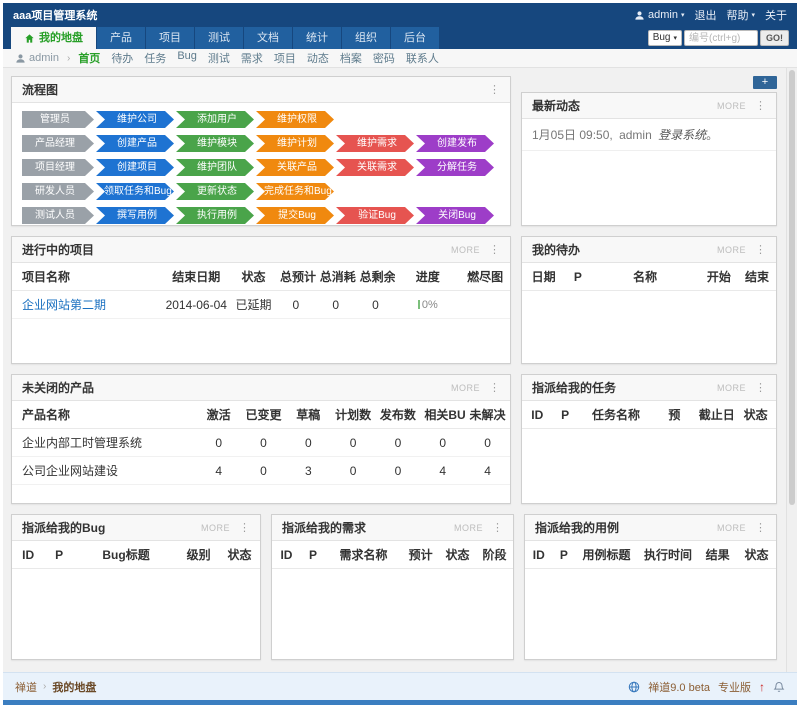  I want to click on flow-step: 维护模块, so click(215, 143).